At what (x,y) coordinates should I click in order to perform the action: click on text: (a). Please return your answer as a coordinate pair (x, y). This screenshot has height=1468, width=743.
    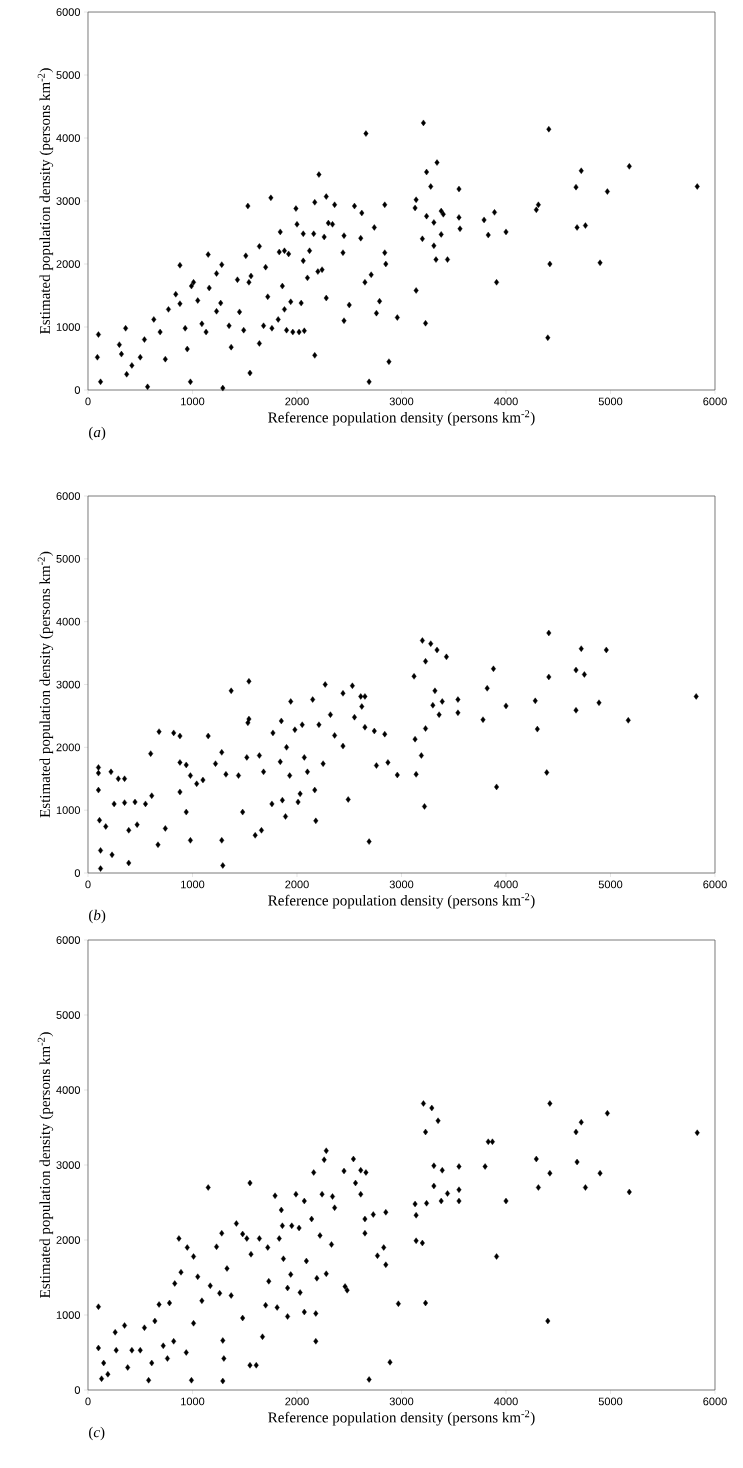
    Looking at the image, I should click on (97, 433).